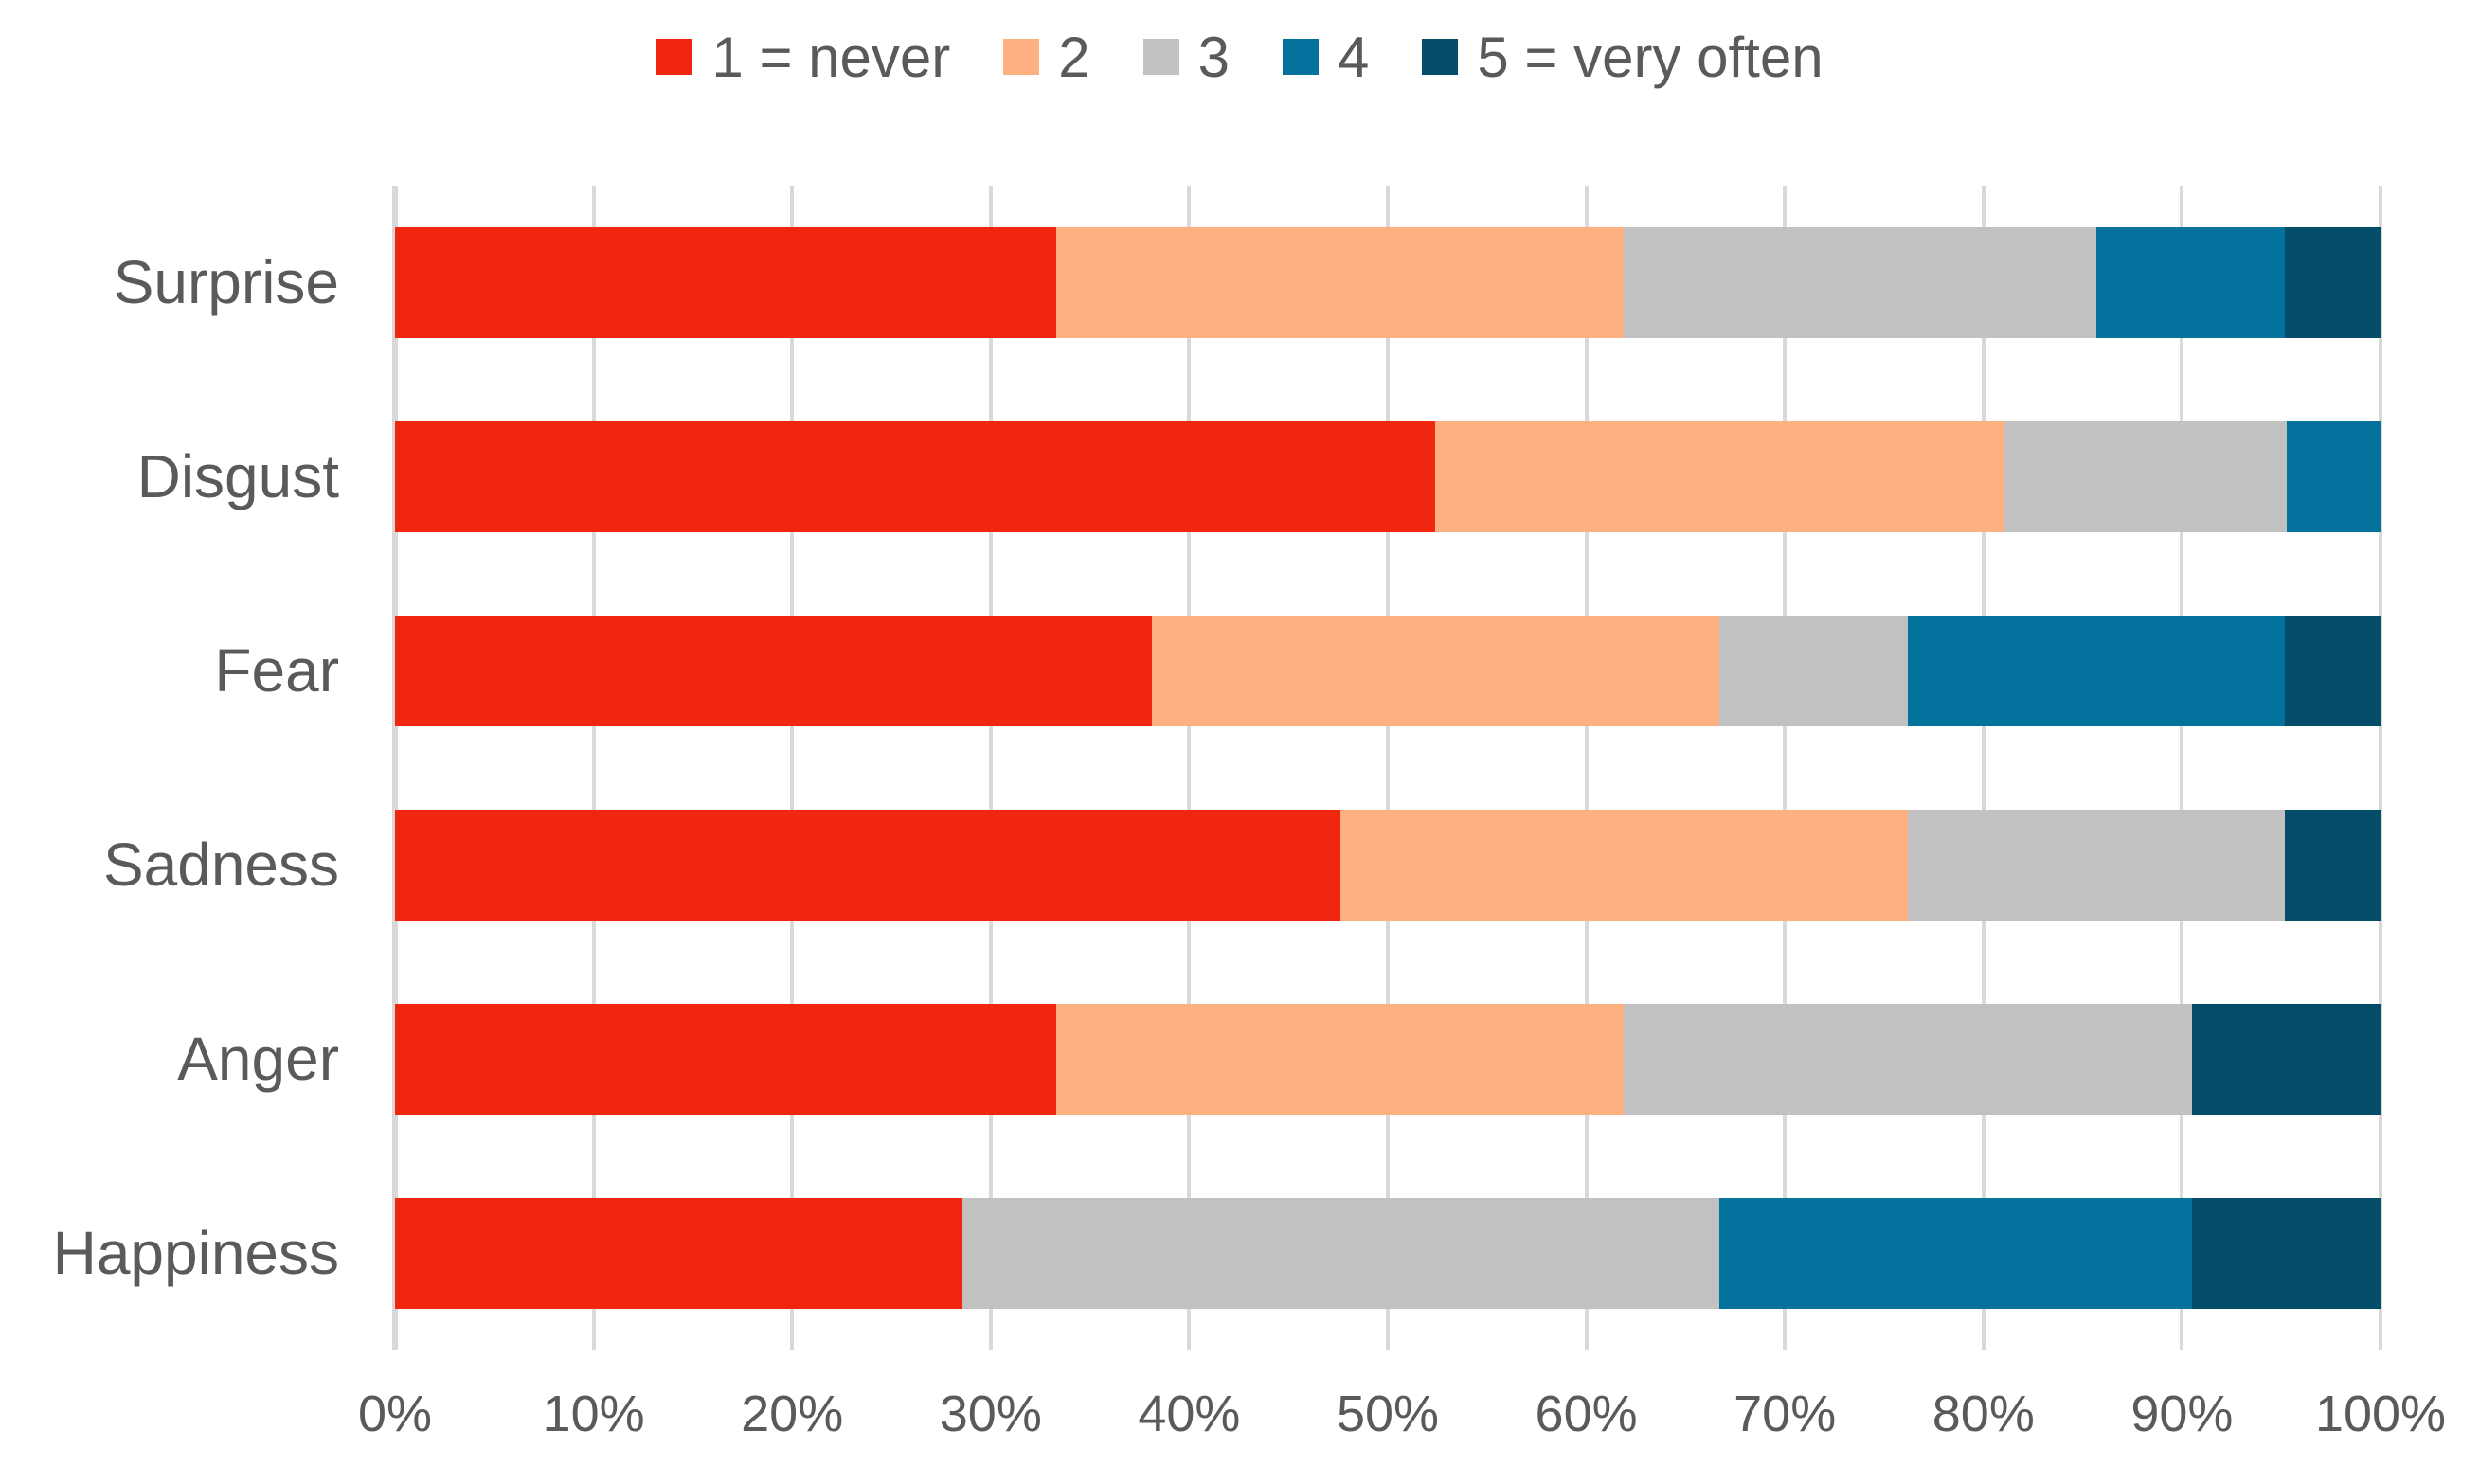  I want to click on category-label: Happiness, so click(195, 1253).